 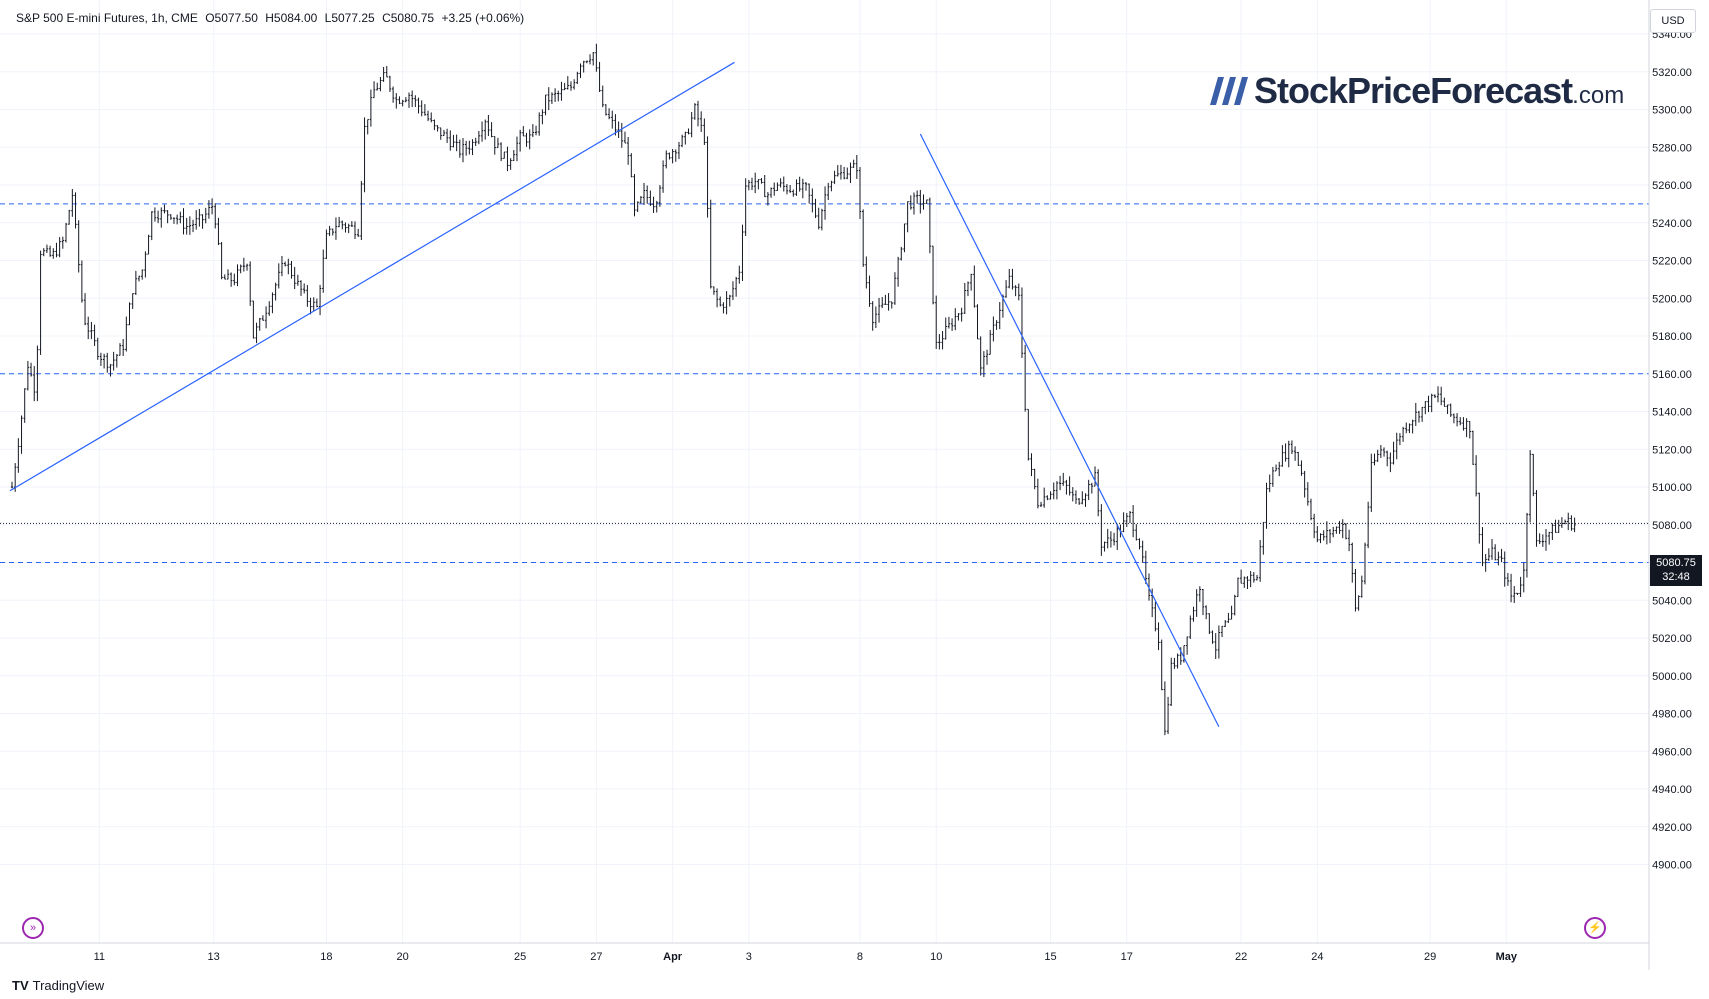 What do you see at coordinates (1595, 928) in the screenshot?
I see `lightning-icon: ⚡` at bounding box center [1595, 928].